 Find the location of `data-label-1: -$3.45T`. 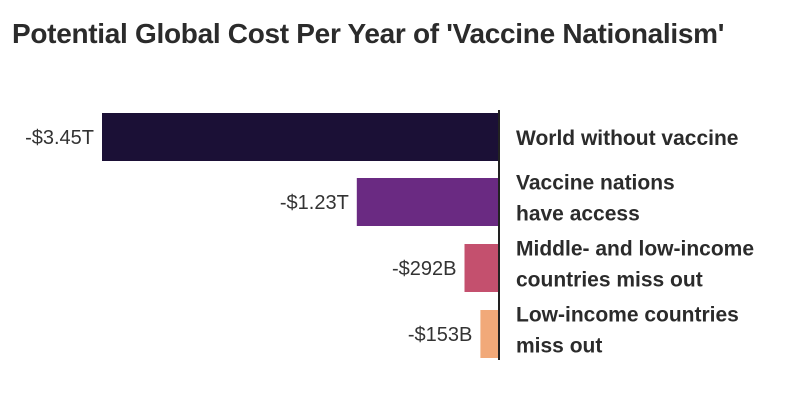

data-label-1: -$3.45T is located at coordinates (59, 138).